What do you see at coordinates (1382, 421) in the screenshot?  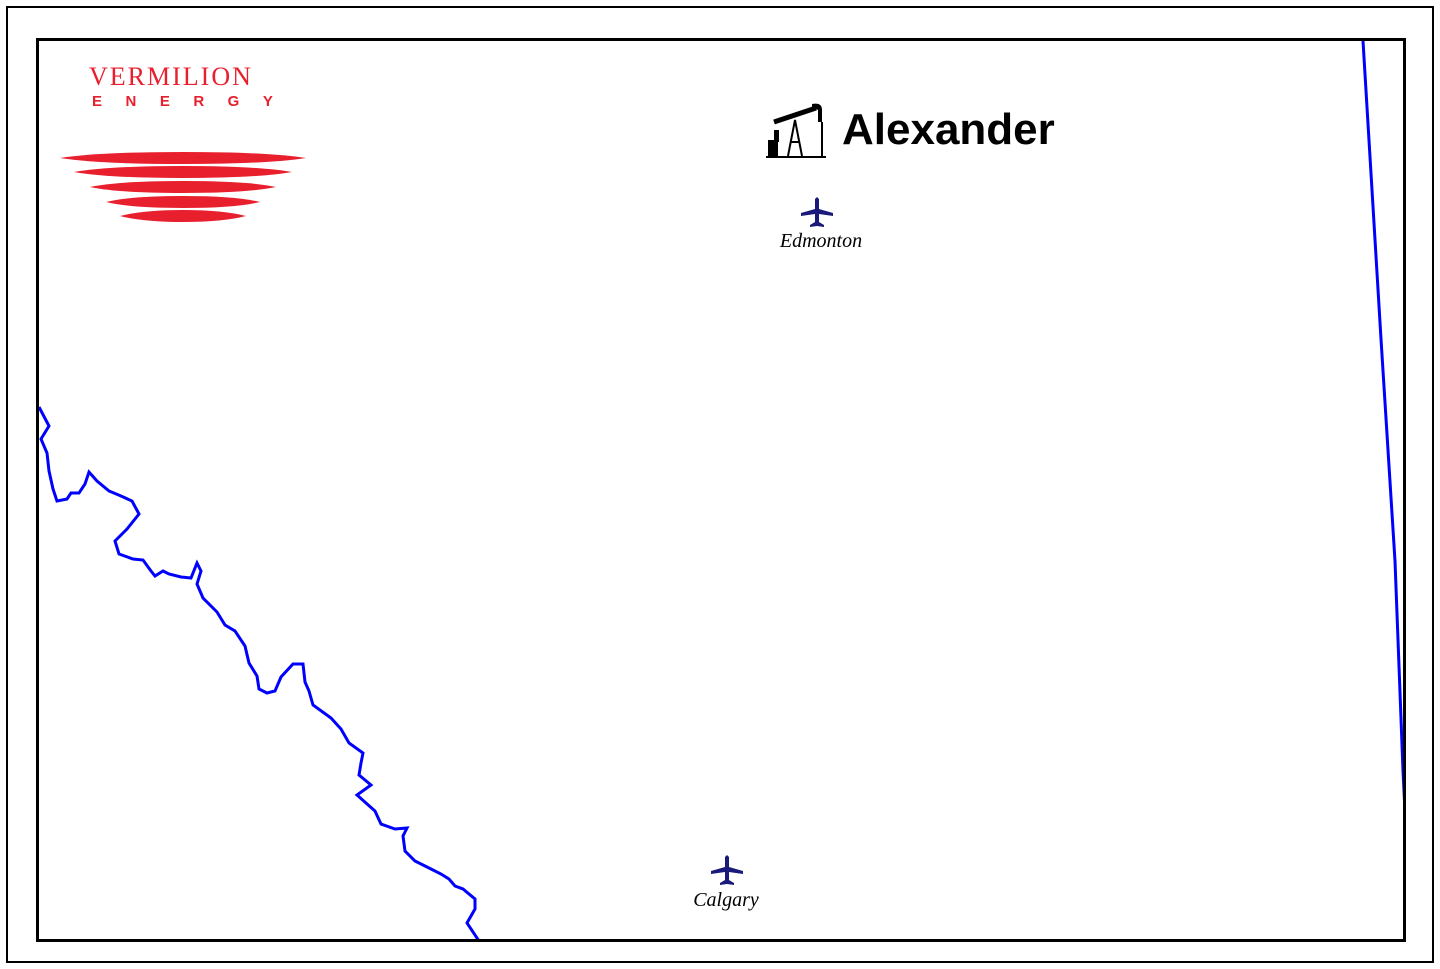 I see `alberta-saskatchewan-boundary` at bounding box center [1382, 421].